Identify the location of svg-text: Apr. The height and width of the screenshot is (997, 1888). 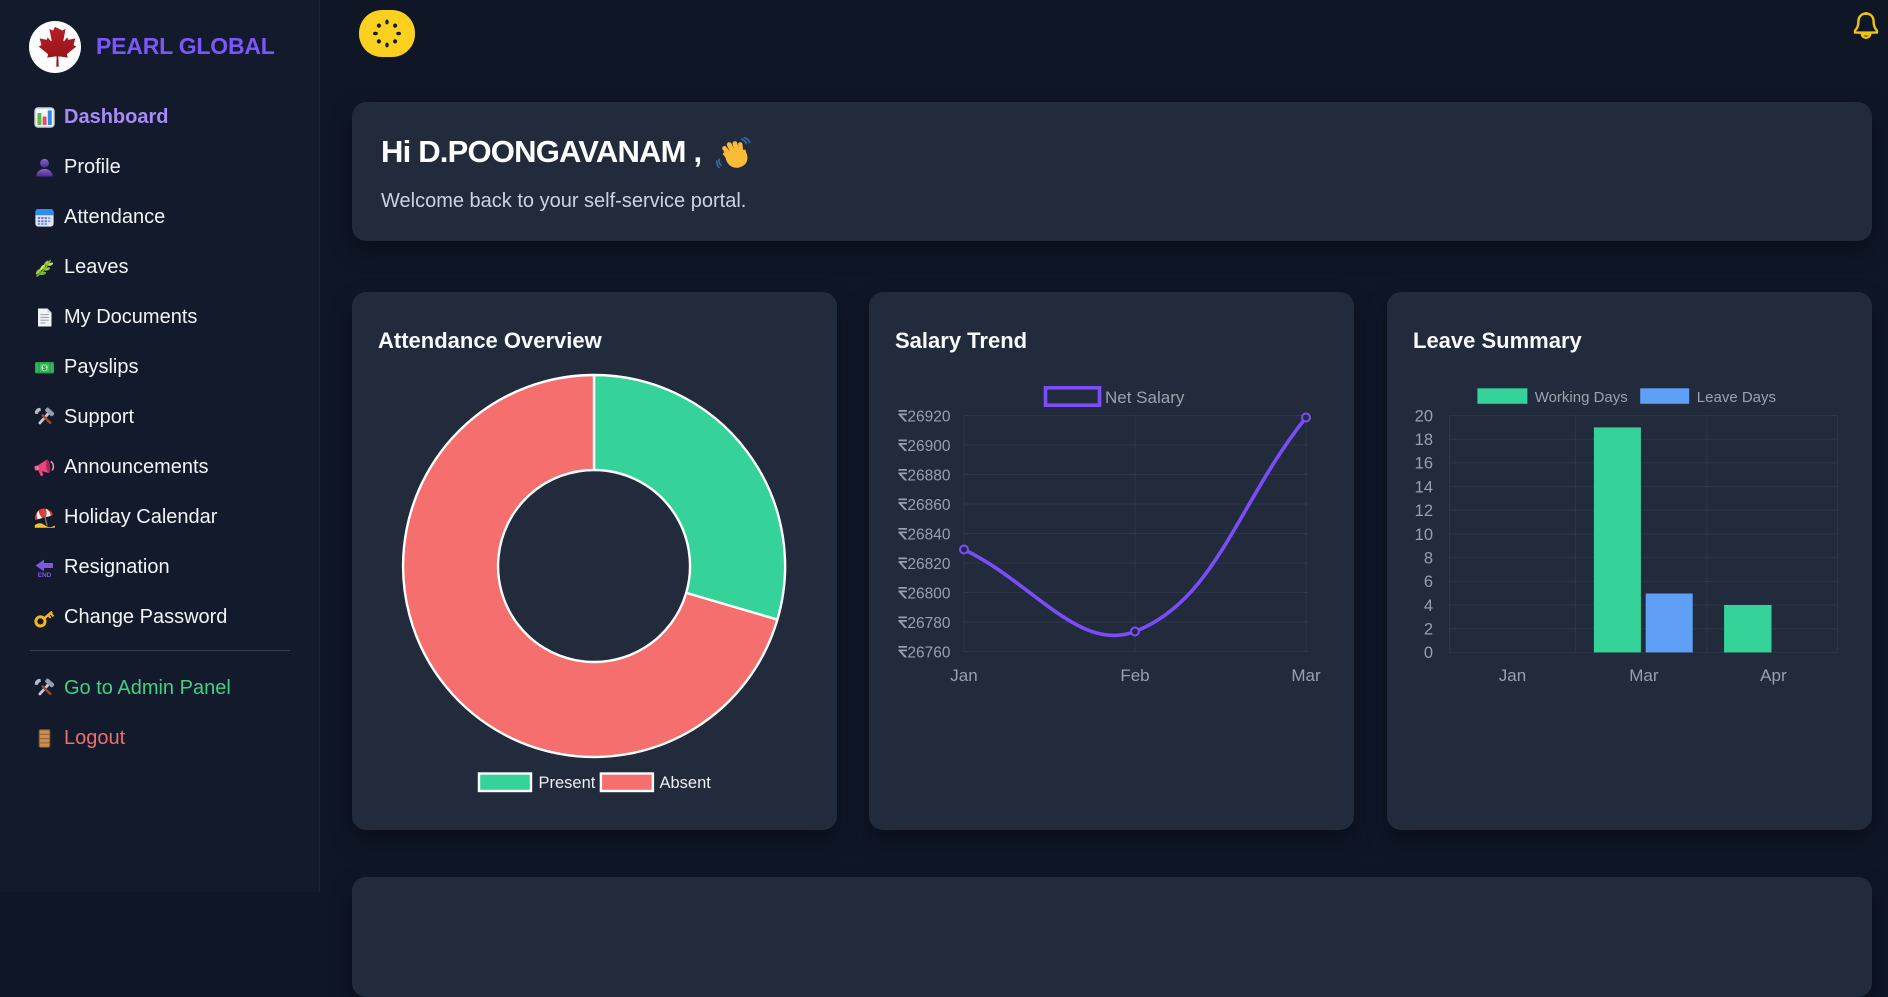
(1773, 675).